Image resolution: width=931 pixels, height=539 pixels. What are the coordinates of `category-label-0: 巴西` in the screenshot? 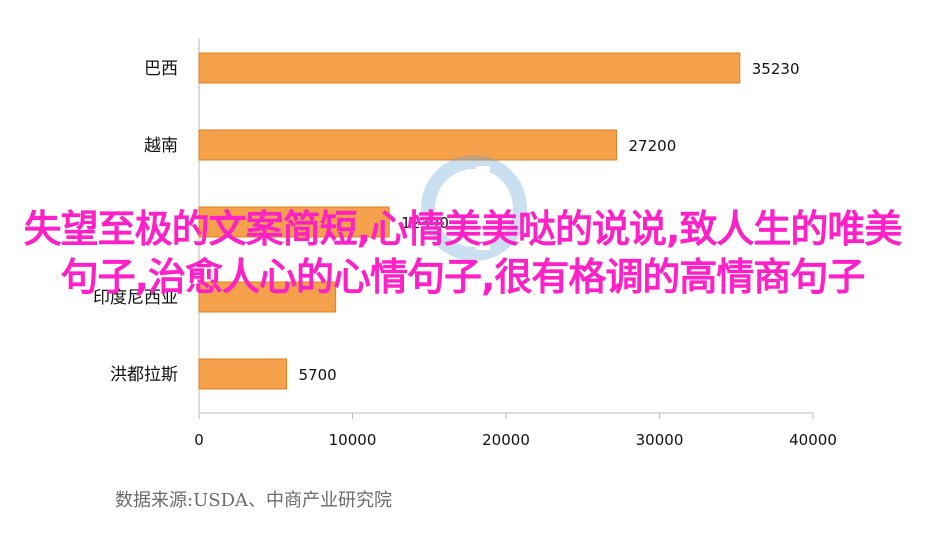 It's located at (161, 69).